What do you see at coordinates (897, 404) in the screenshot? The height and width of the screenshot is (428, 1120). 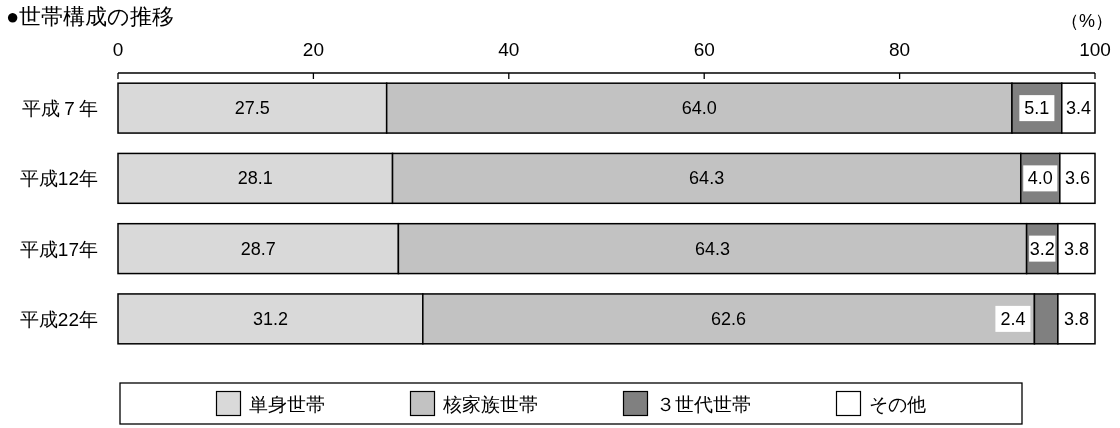 I see `legend-label: その他` at bounding box center [897, 404].